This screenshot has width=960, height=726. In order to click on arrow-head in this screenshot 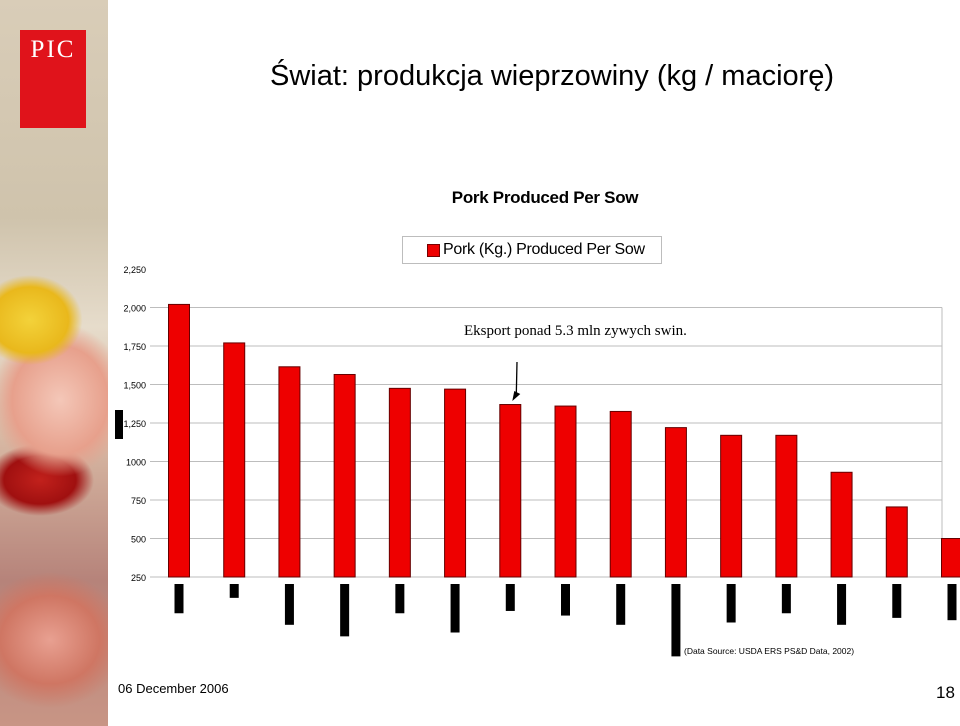, I will do `click(516, 396)`.